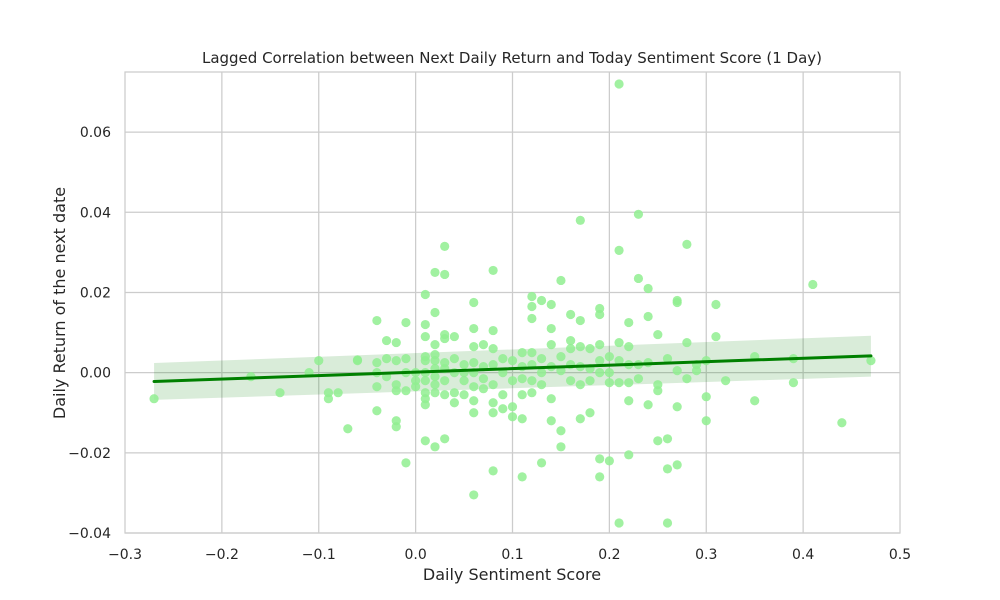  What do you see at coordinates (512, 555) in the screenshot?
I see `x-tick-label: 0.1` at bounding box center [512, 555].